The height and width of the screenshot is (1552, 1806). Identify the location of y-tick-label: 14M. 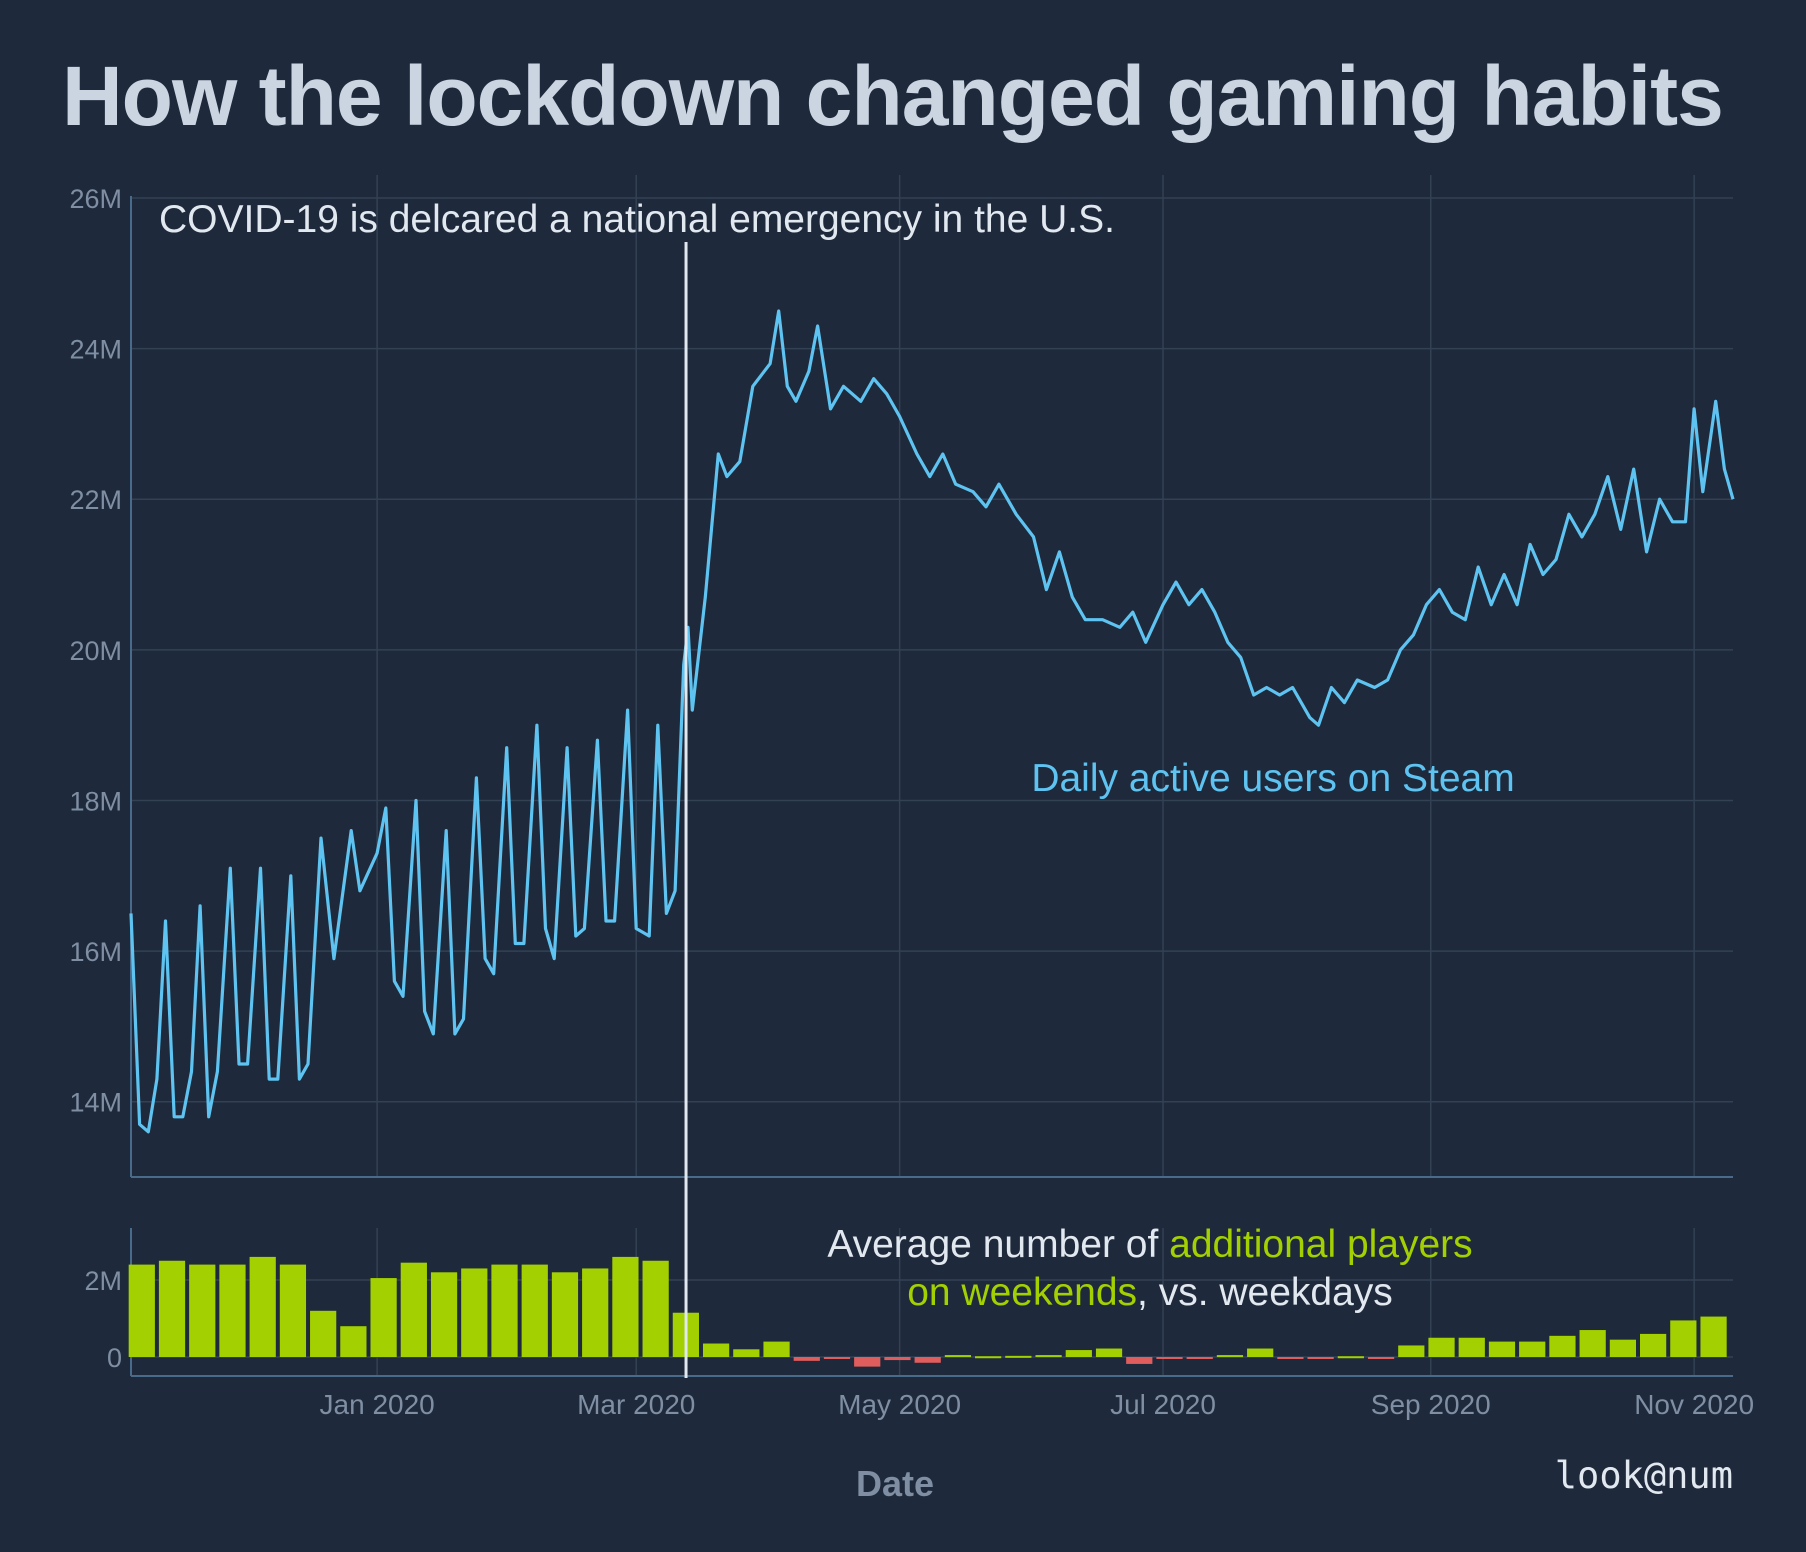
(95, 1103).